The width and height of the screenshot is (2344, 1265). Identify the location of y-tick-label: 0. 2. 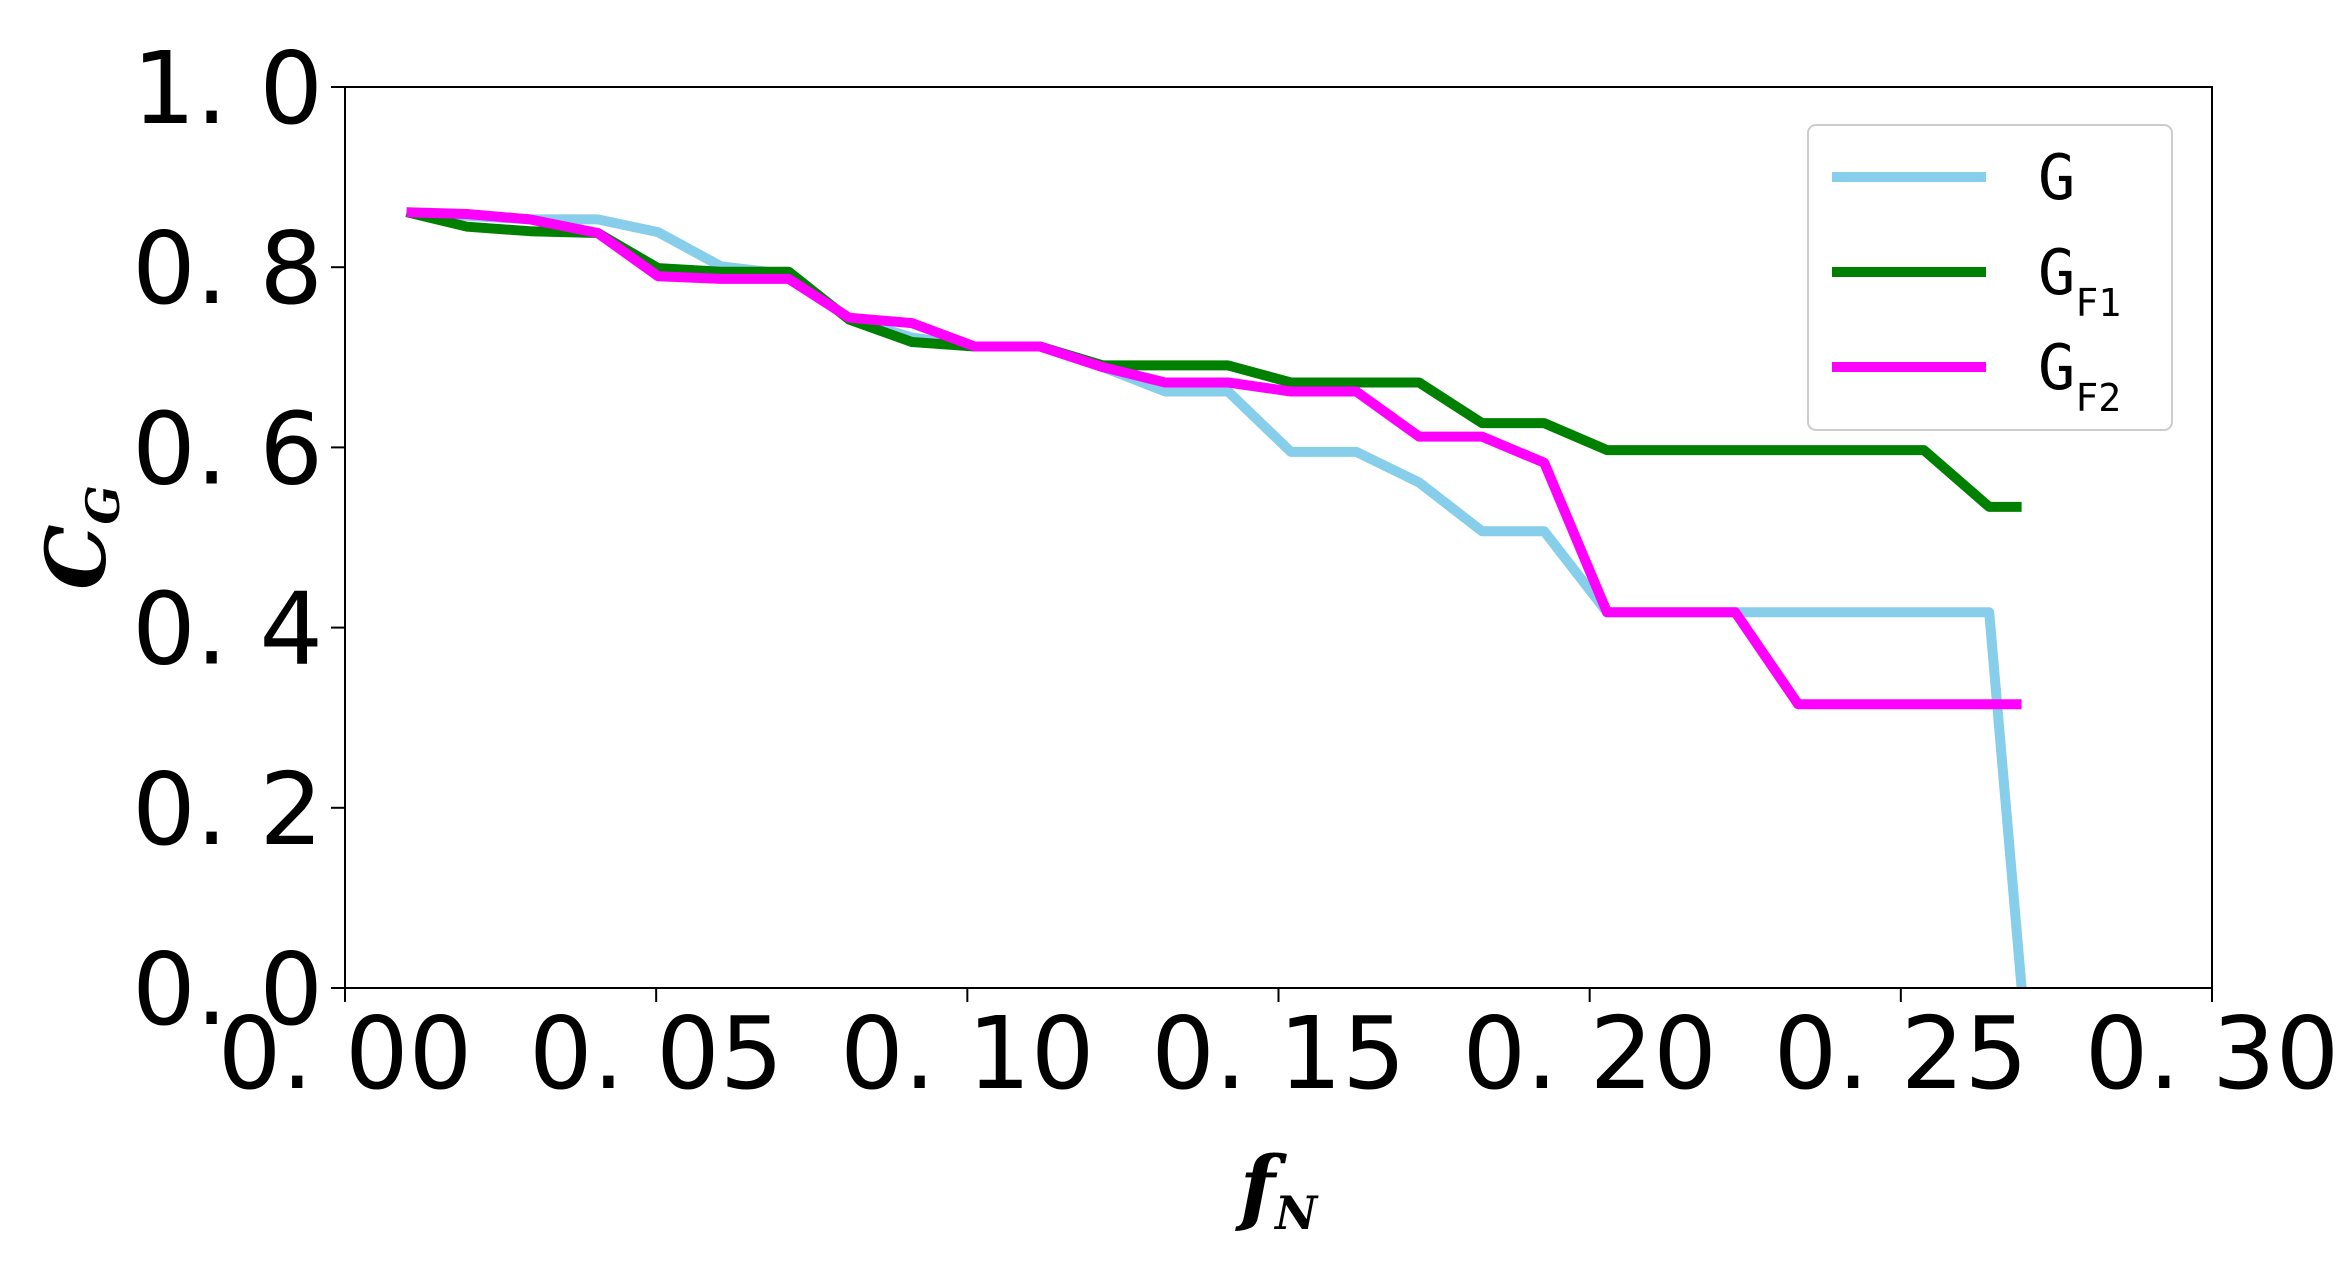
(227, 809).